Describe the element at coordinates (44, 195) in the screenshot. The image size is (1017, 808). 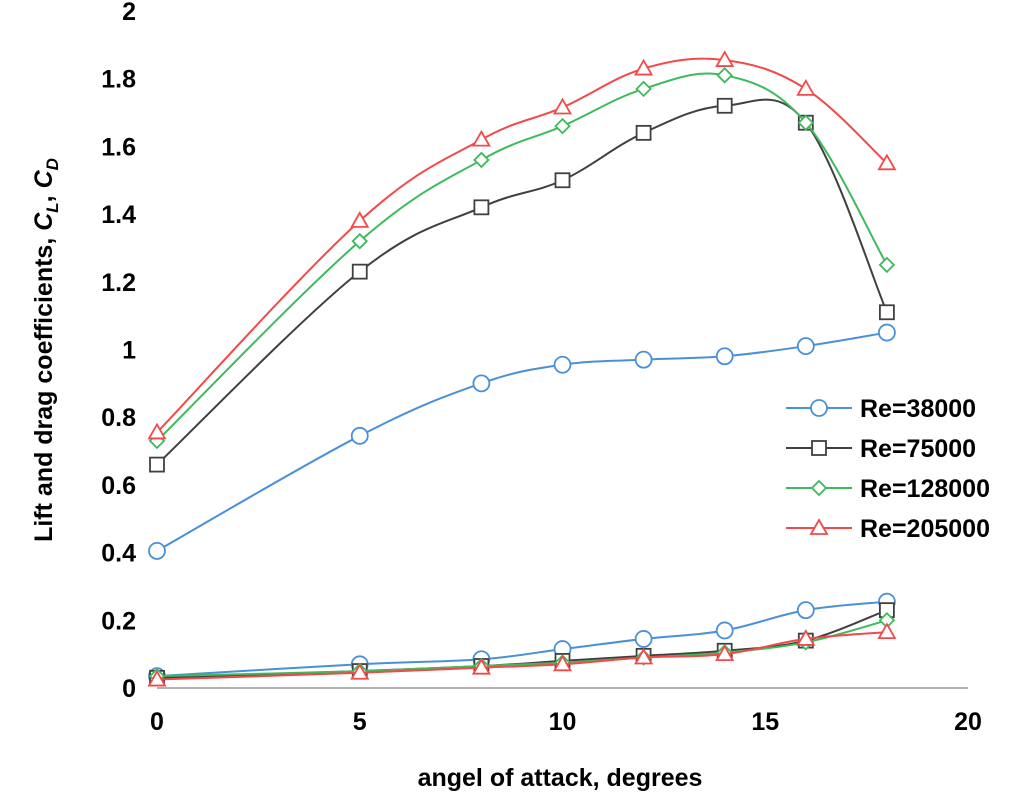
I see `y-axis-title-sep: ,` at that location.